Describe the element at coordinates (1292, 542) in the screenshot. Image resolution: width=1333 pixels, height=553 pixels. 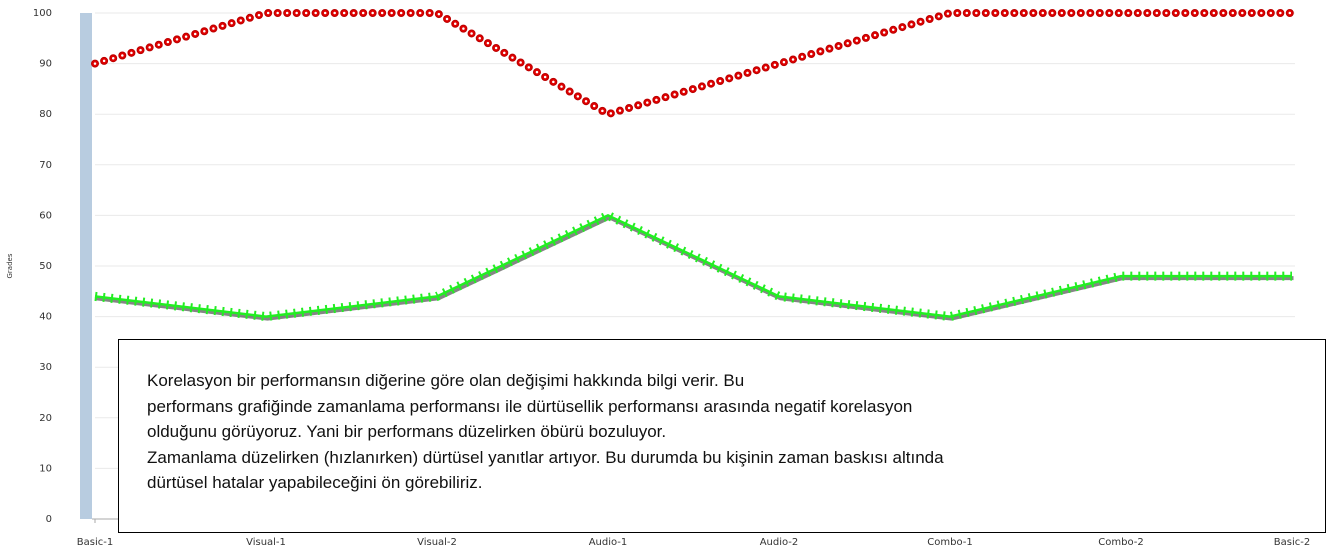
I see `x-tick-label: Basic-2` at that location.